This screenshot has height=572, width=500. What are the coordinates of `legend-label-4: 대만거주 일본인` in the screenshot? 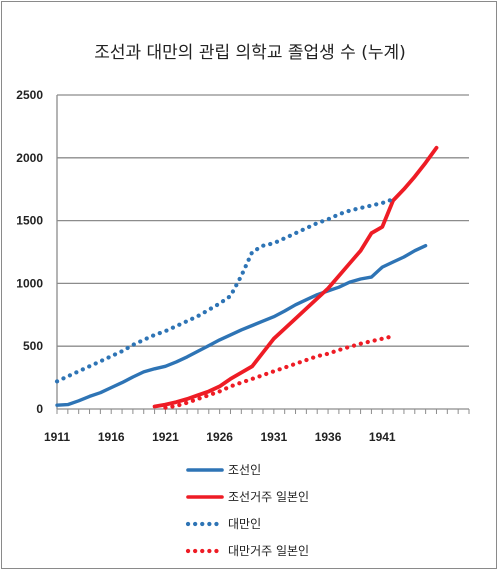 It's located at (268, 551).